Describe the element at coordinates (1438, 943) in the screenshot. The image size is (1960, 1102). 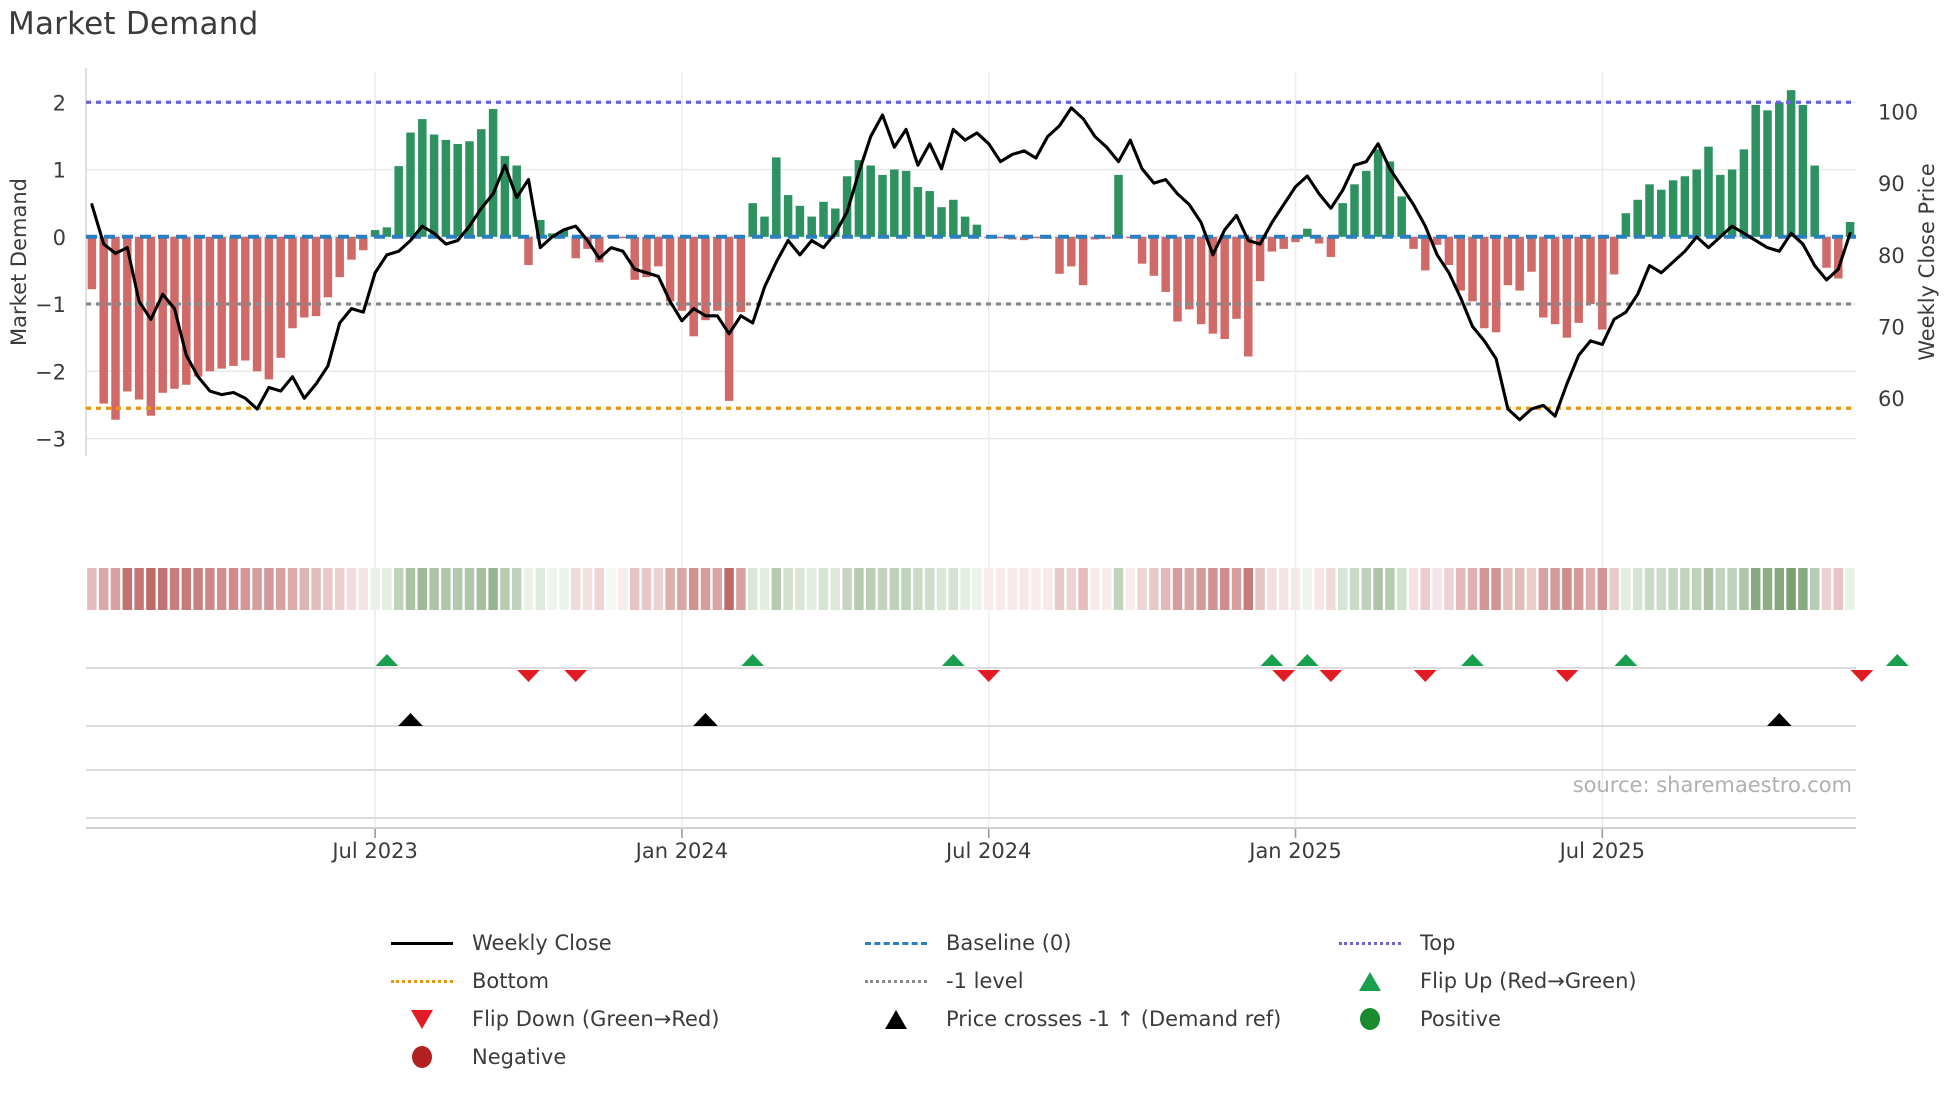
I see `legend-label: Top` at that location.